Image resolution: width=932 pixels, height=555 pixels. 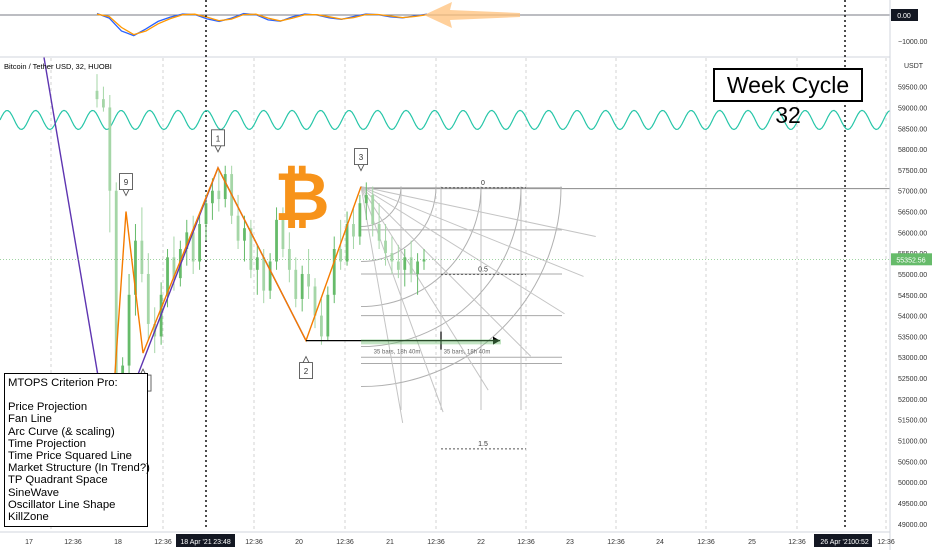 I want to click on price-tick-17: 51000.00, so click(x=912, y=441).